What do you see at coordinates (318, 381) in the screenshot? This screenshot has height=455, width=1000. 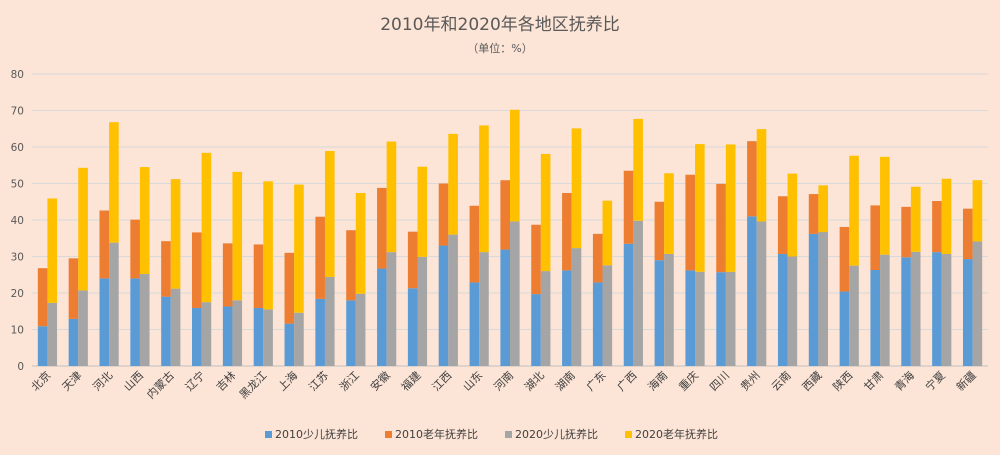 I see `x-category-label: 江苏` at bounding box center [318, 381].